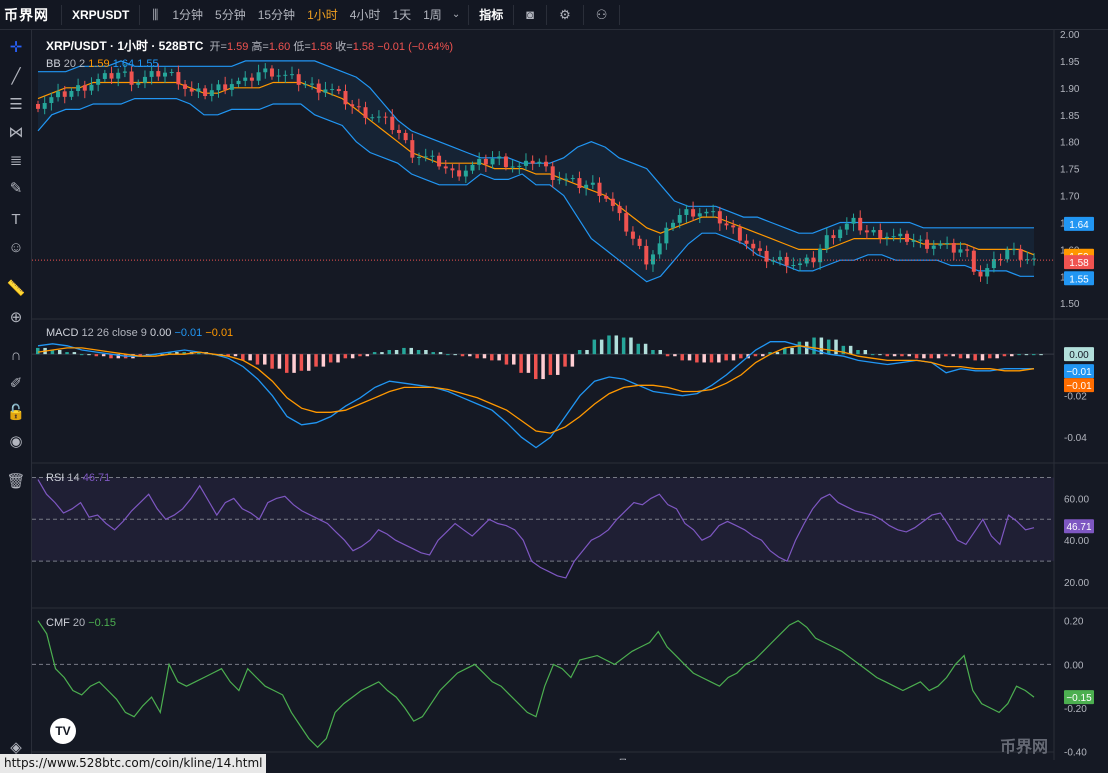 This screenshot has width=1108, height=773. What do you see at coordinates (16, 441) in the screenshot?
I see `eye-icon: ◉` at bounding box center [16, 441].